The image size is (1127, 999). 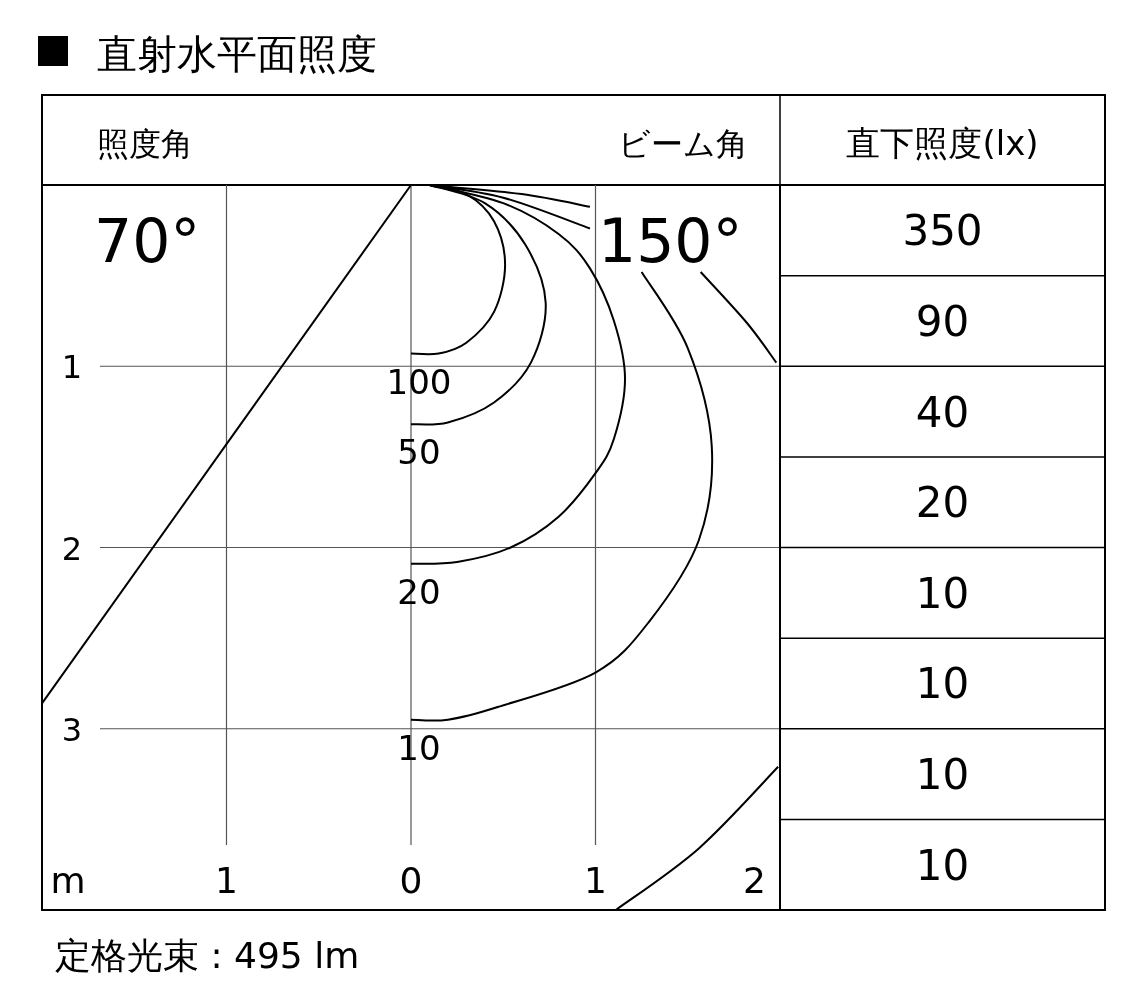 I want to click on y-tick-label: 1, so click(x=72, y=367).